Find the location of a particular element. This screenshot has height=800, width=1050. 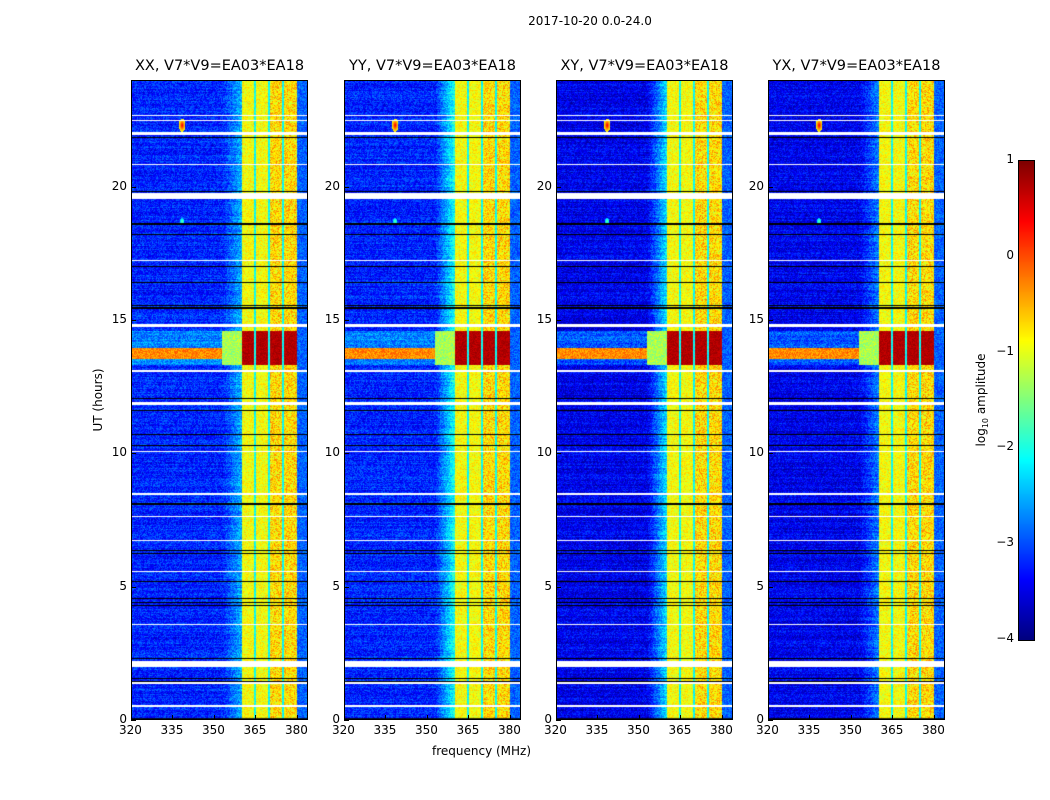

colorbar-tick-label: −3 is located at coordinates (1005, 542).